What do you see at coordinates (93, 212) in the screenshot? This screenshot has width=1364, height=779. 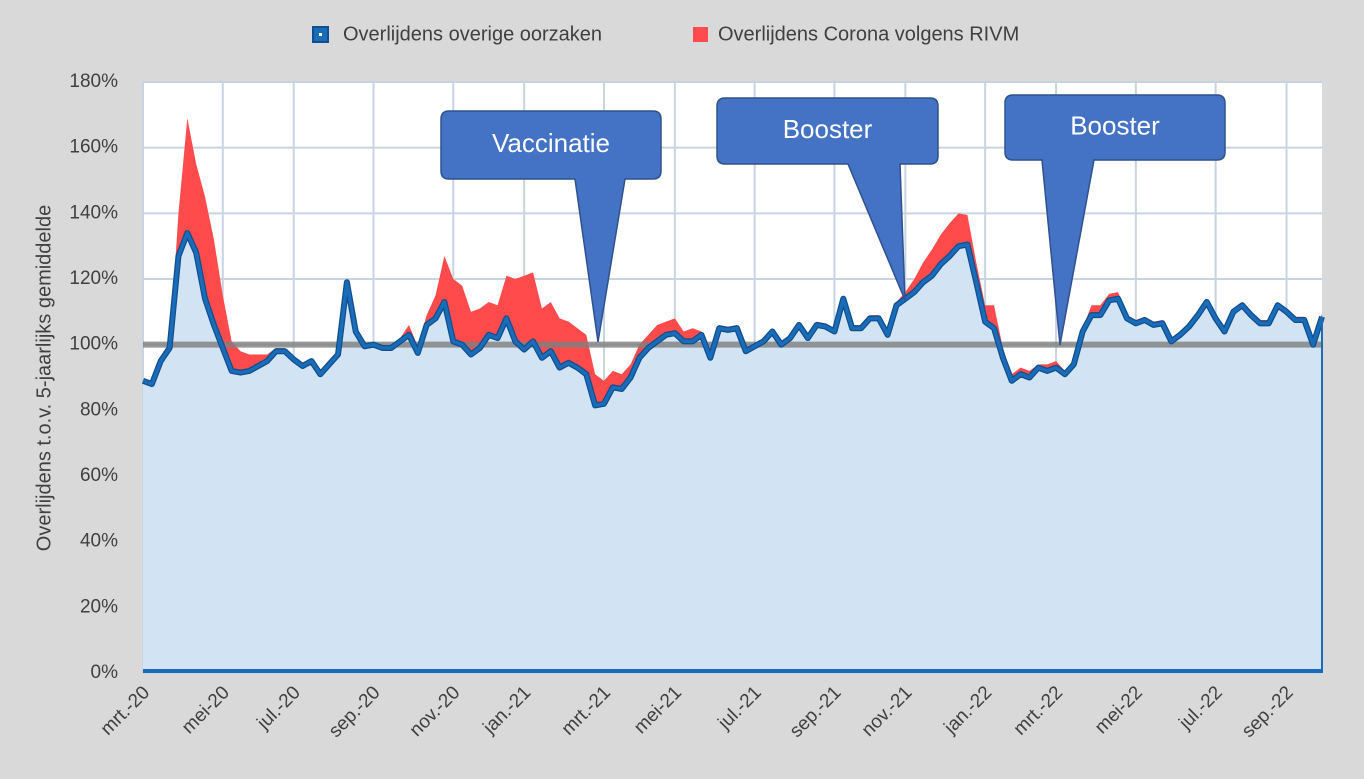 I see `y-tick-label: 140%` at bounding box center [93, 212].